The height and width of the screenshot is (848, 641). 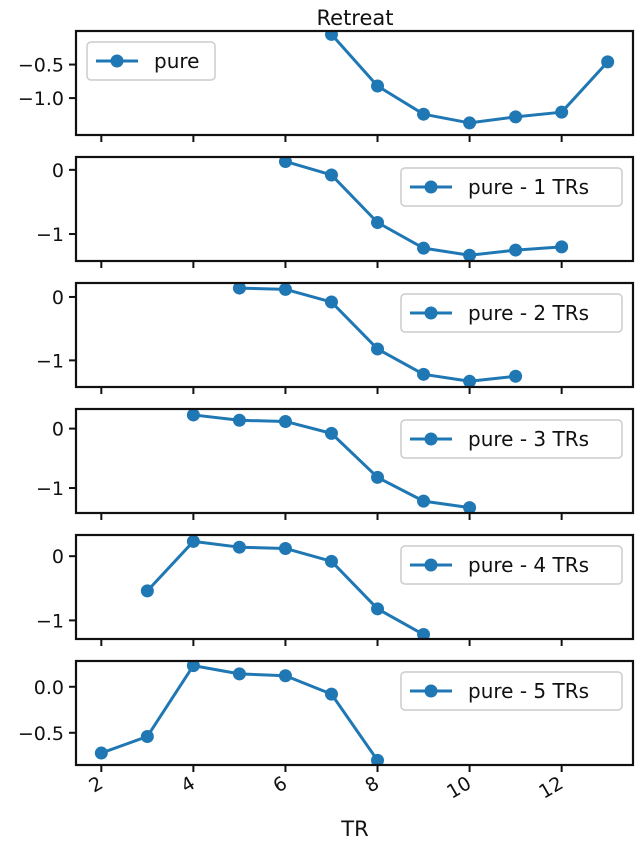 I want to click on x-tick-label: 2, so click(x=95, y=784).